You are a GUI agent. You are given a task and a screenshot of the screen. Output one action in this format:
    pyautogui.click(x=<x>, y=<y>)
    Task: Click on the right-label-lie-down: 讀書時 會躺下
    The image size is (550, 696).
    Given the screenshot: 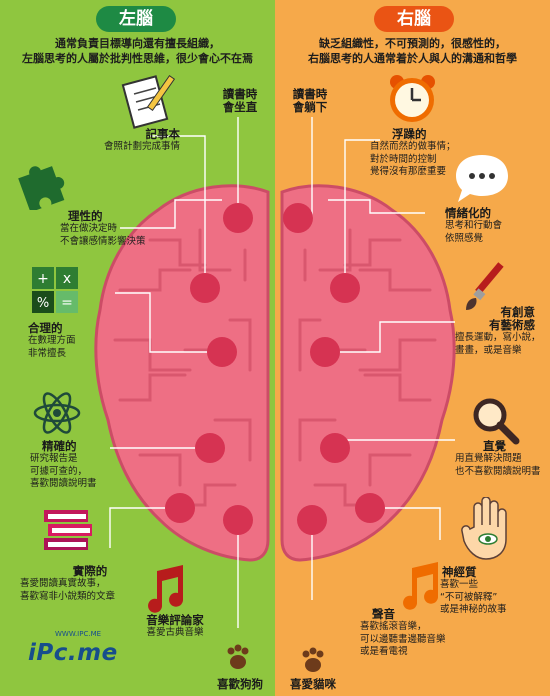 What is the action you would take?
    pyautogui.click(x=310, y=100)
    